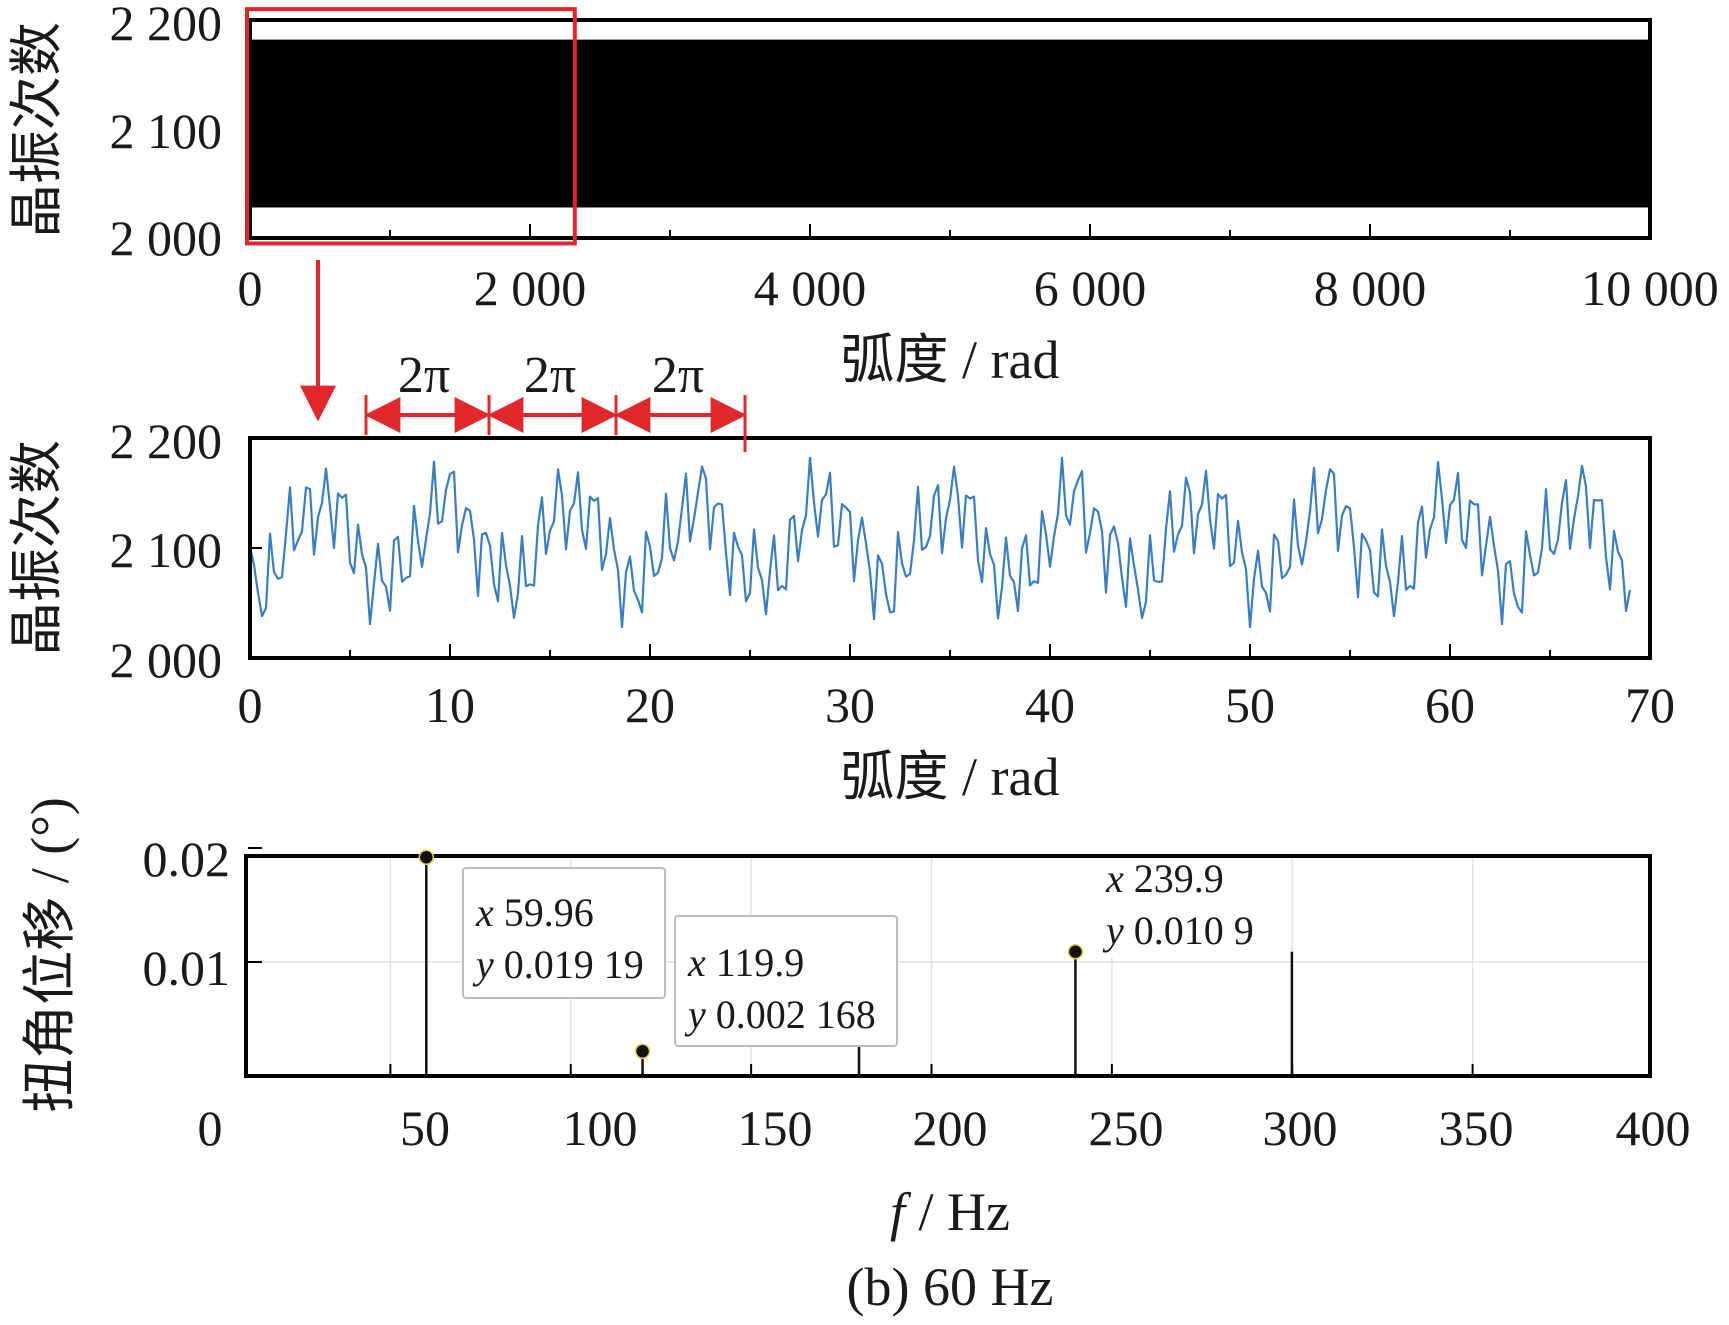 This screenshot has width=1729, height=1325. What do you see at coordinates (810, 288) in the screenshot?
I see `top-xtick-label: 4 000` at bounding box center [810, 288].